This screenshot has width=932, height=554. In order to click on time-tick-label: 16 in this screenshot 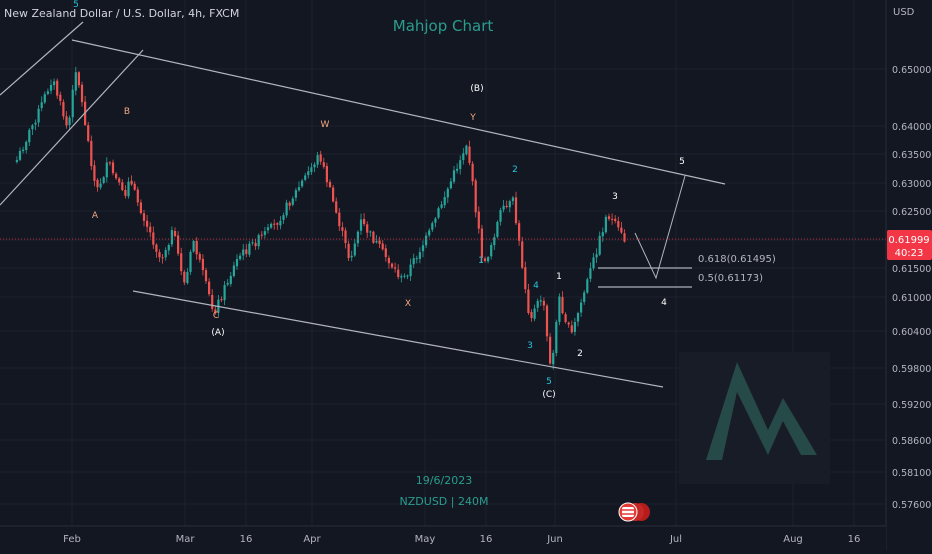, I will do `click(246, 539)`.